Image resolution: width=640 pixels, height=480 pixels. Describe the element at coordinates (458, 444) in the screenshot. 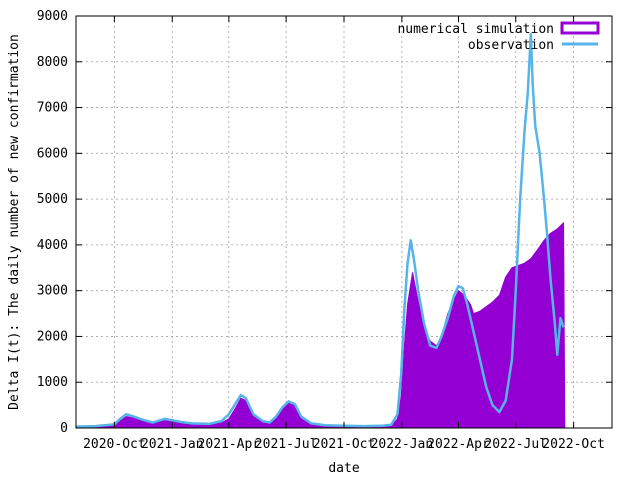

I see `x-tick-label: 2022-Apr` at that location.